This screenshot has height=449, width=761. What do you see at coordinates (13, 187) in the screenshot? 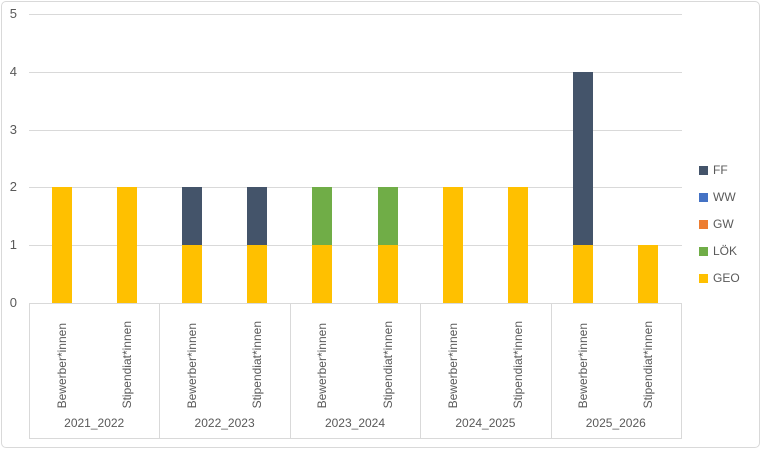
I see `y-axis-tick-label: 2` at bounding box center [13, 187].